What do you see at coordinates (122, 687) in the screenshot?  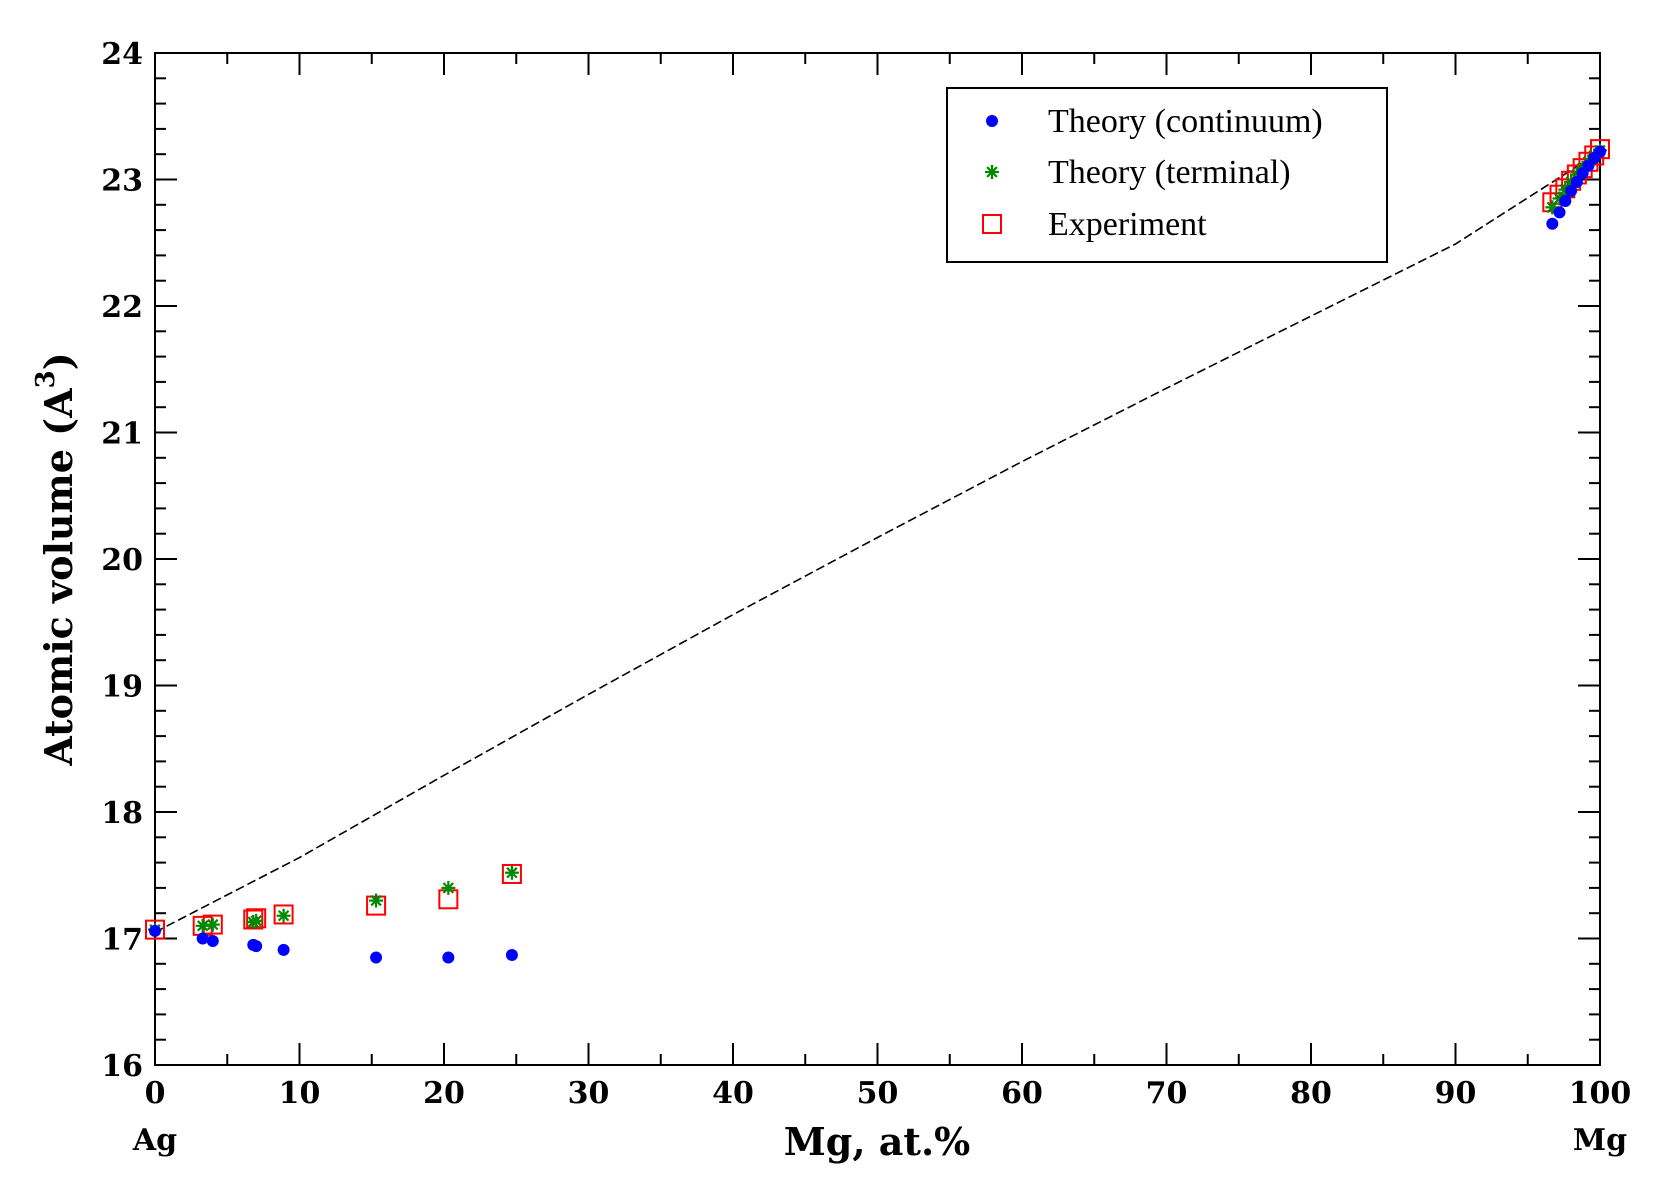 I see `y-tick-label: 19` at bounding box center [122, 687].